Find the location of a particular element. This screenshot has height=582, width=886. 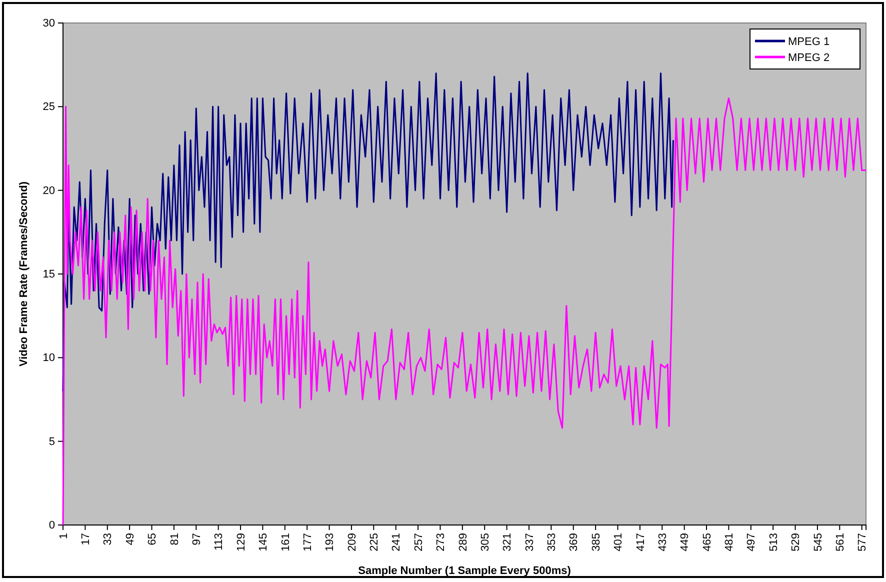

y-tick-label: 0 is located at coordinates (51, 526).